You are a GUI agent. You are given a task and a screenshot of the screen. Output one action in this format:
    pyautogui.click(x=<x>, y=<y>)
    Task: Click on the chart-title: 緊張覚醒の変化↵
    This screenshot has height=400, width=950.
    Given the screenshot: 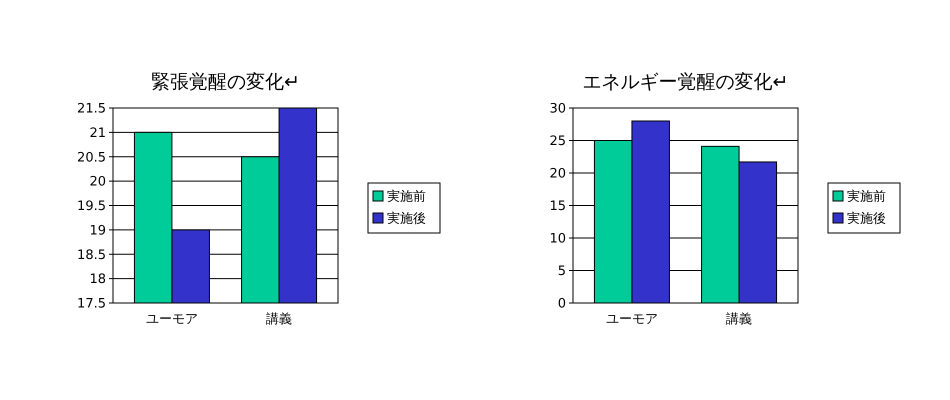 What is the action you would take?
    pyautogui.click(x=225, y=82)
    